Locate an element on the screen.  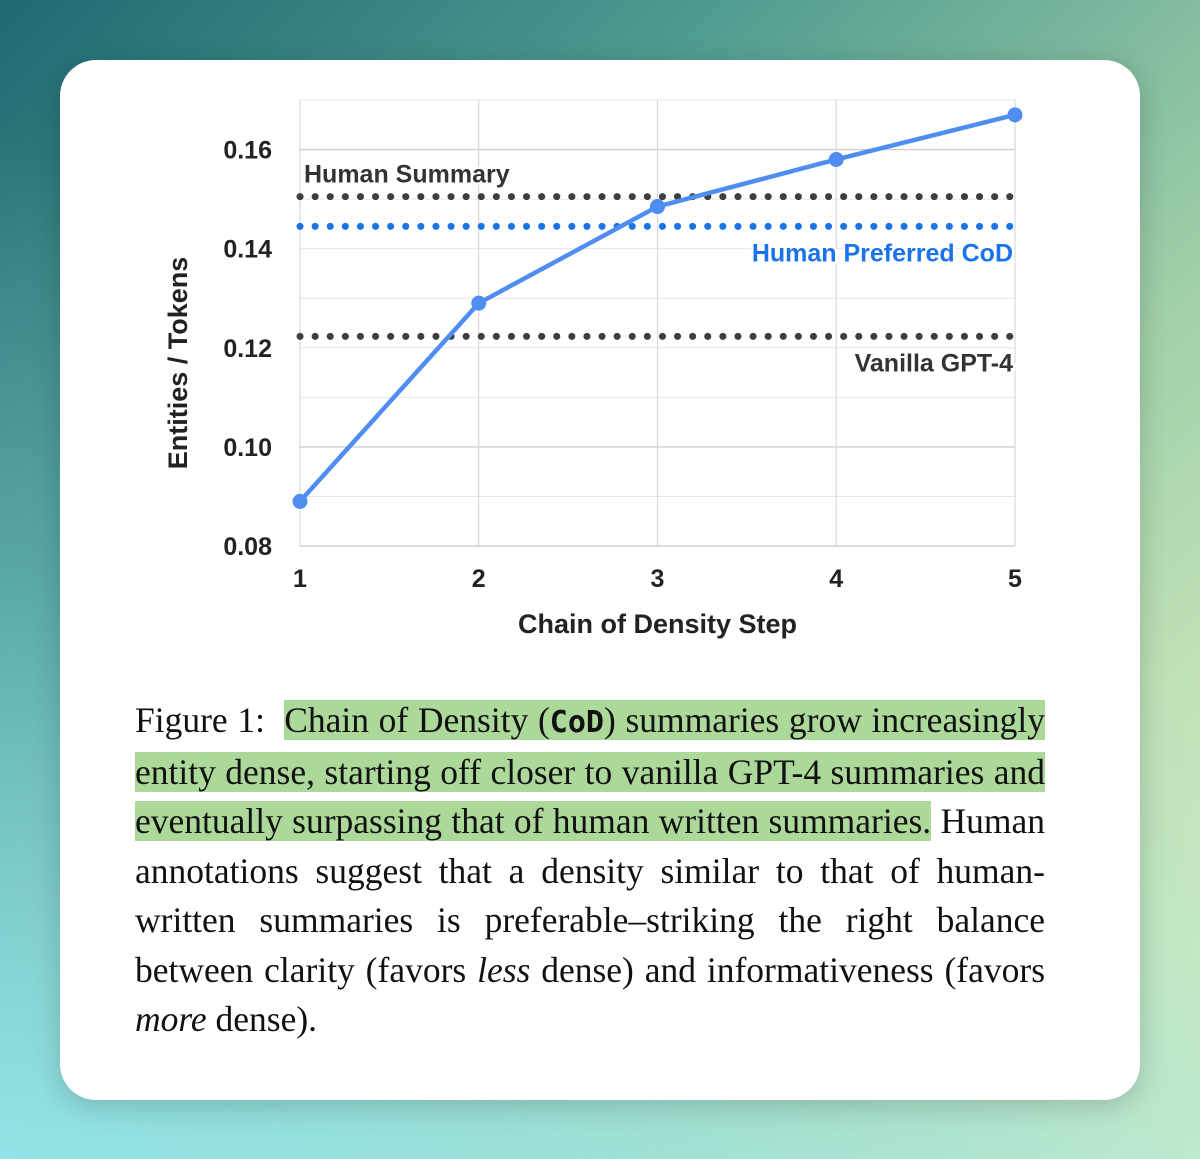
x-axis-label: Chain of Density Step is located at coordinates (657, 624).